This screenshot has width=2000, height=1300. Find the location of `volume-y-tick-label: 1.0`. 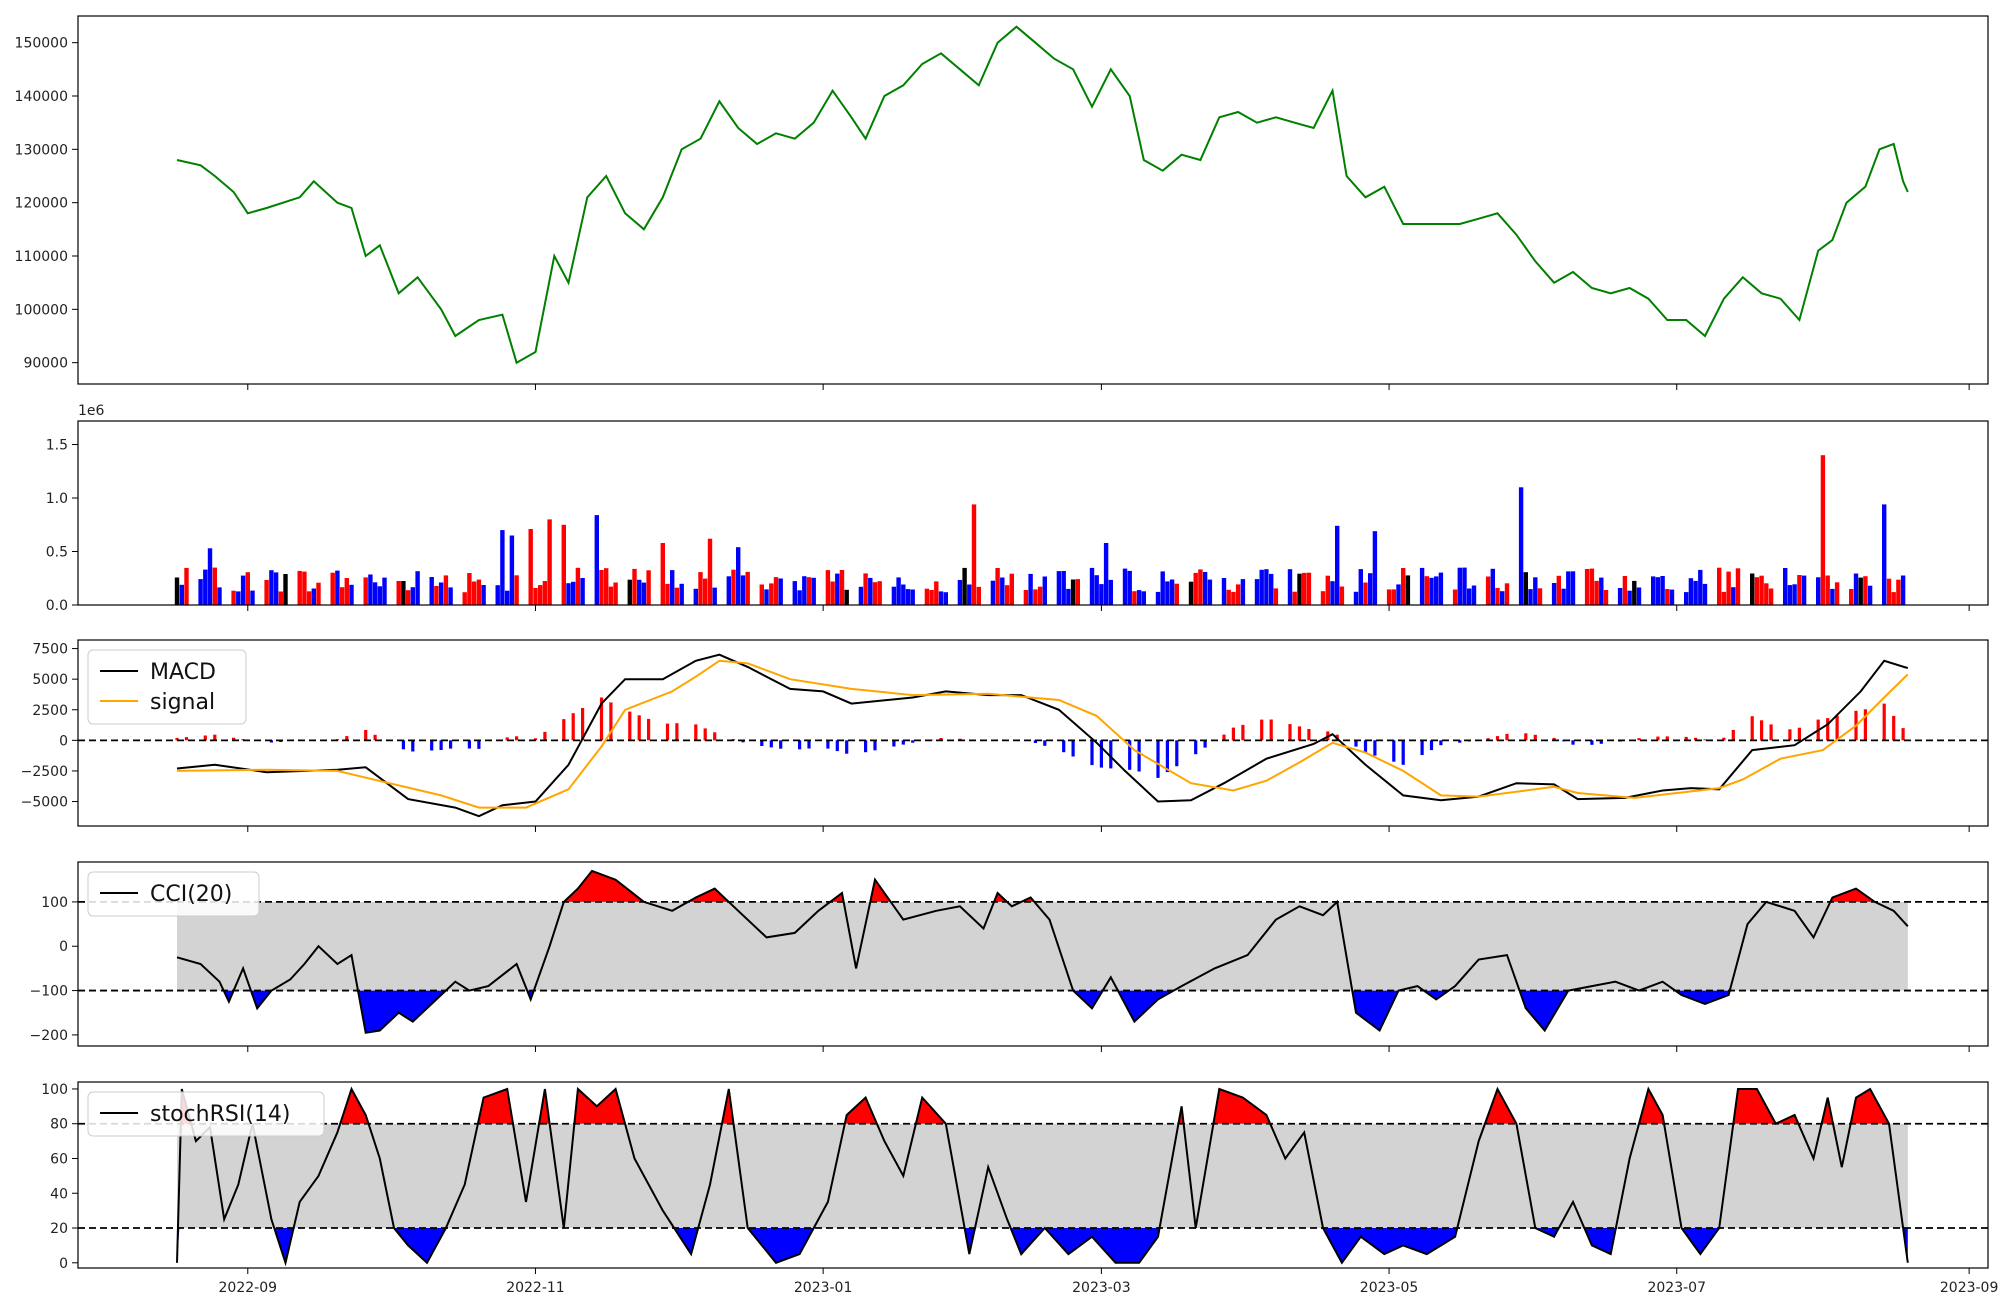

volume-y-tick-label: 1.0 is located at coordinates (57, 499).